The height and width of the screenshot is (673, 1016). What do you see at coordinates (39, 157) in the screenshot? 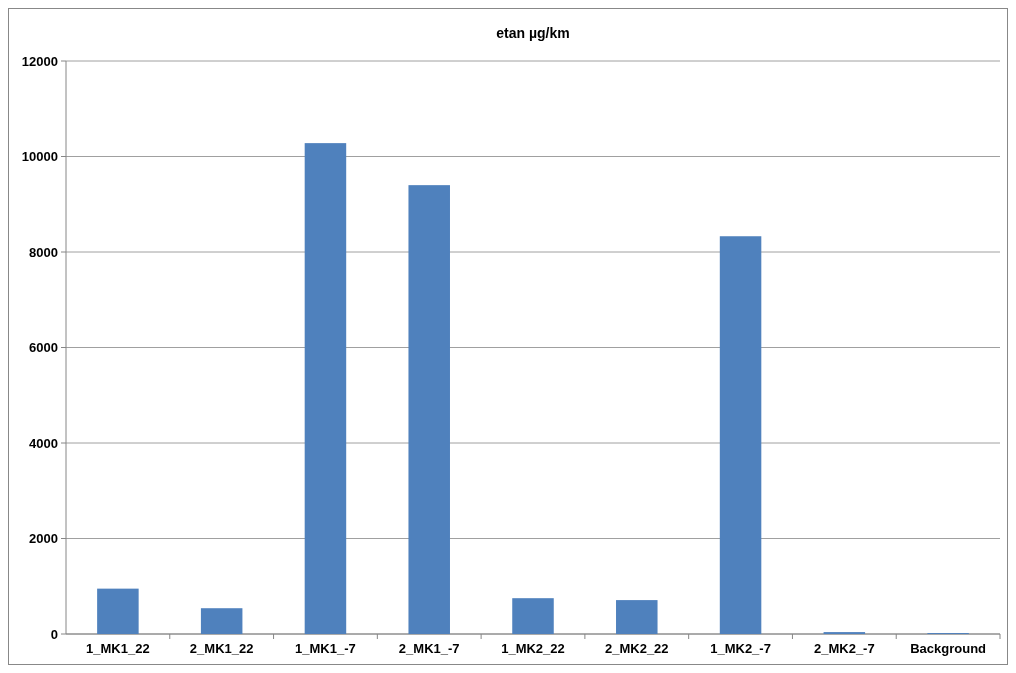
I see `y-tick-label: 10000` at bounding box center [39, 157].